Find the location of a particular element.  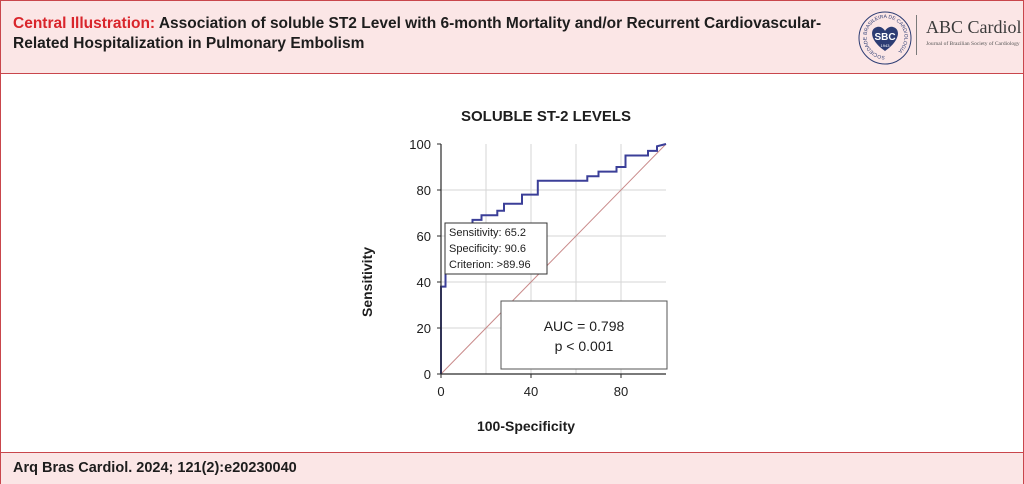

sbc-heart-icon is located at coordinates (885, 38).